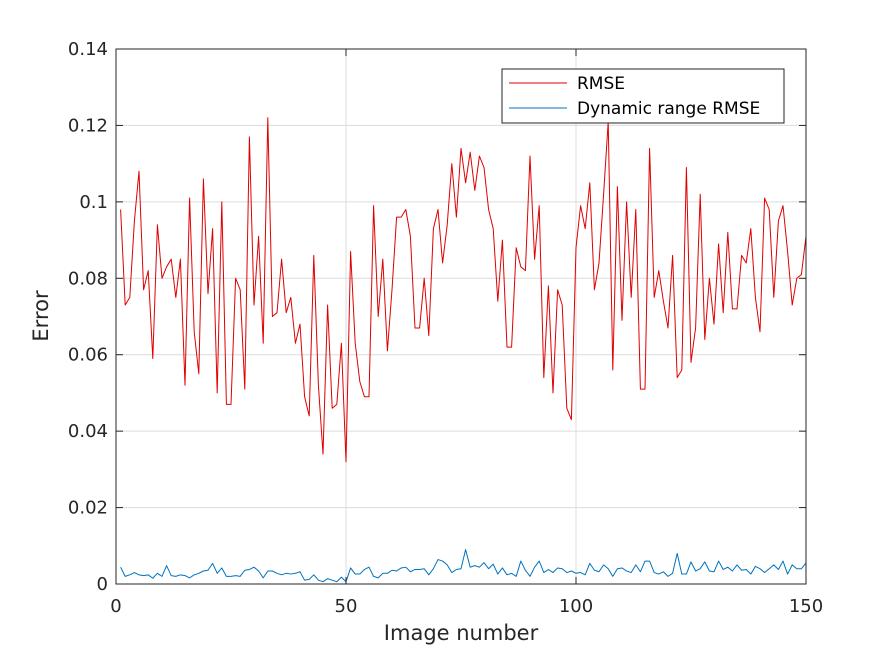 The height and width of the screenshot is (656, 891). Describe the element at coordinates (346, 606) in the screenshot. I see `x-tick-label: 50` at that location.